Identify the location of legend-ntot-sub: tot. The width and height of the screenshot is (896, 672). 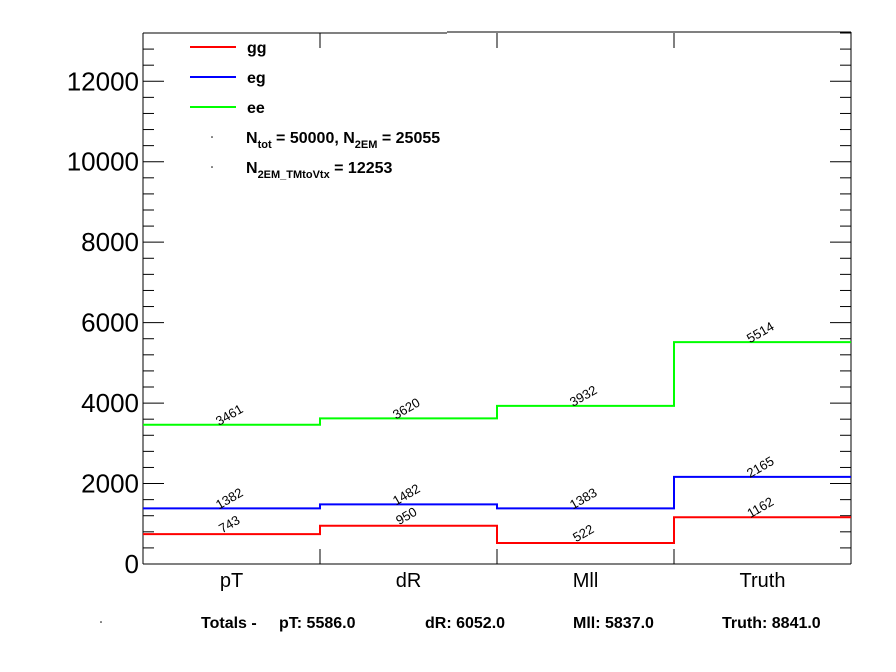
(265, 145).